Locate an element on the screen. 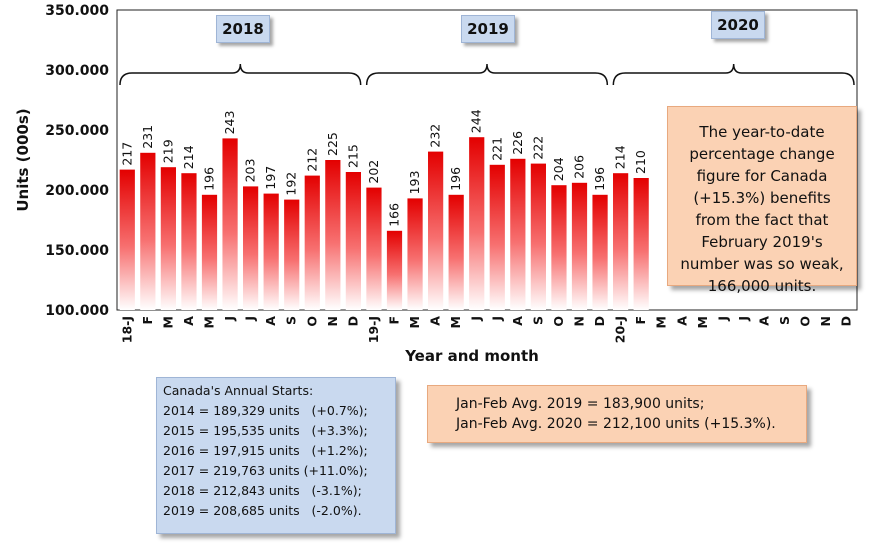 Image resolution: width=870 pixels, height=547 pixels. y-axis-title: Units (000s) is located at coordinates (23, 159).